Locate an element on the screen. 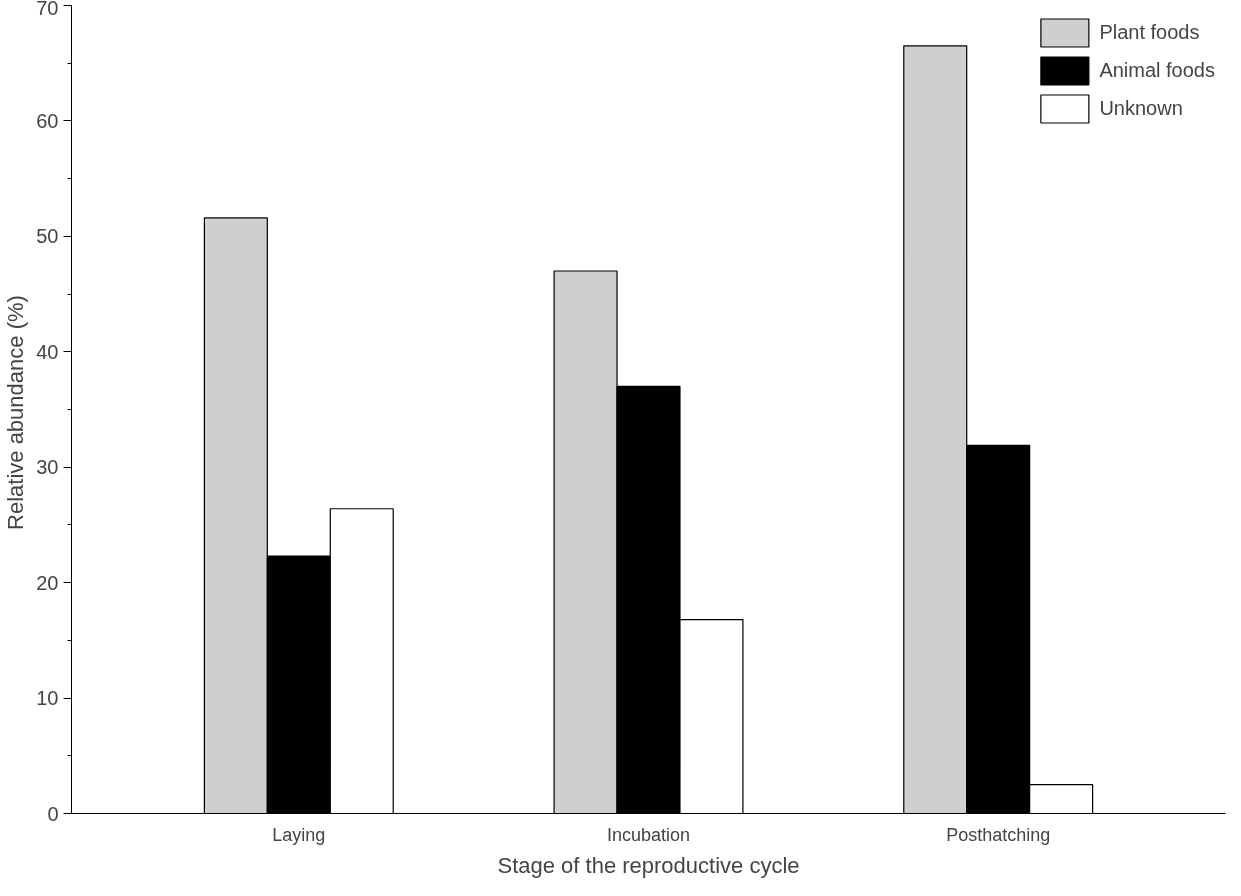  y-tick-label: 30 is located at coordinates (47, 467).